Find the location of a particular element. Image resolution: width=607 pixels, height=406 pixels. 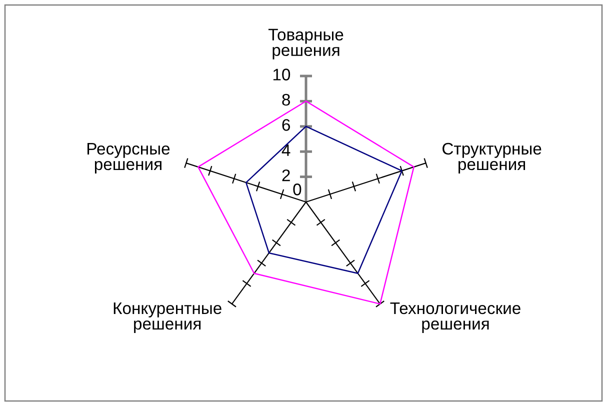

y-tick-label: 4 is located at coordinates (286, 150).